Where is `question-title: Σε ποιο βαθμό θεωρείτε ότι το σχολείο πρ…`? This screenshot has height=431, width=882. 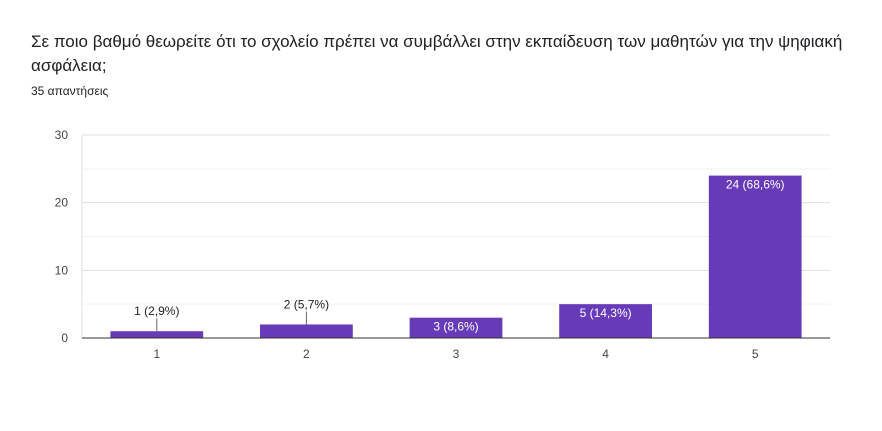
question-title: Σε ποιο βαθμό θεωρείτε ότι το σχολείο πρ… is located at coordinates (437, 53).